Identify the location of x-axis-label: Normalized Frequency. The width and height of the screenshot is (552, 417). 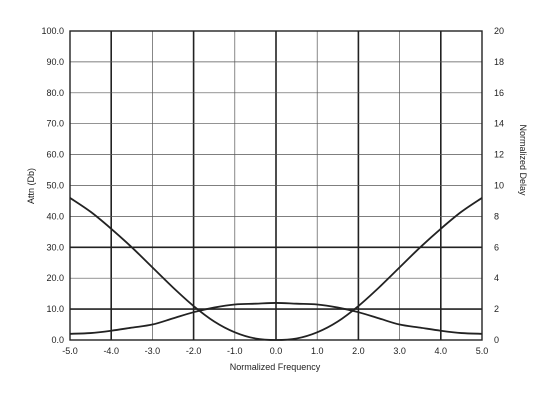
(275, 367).